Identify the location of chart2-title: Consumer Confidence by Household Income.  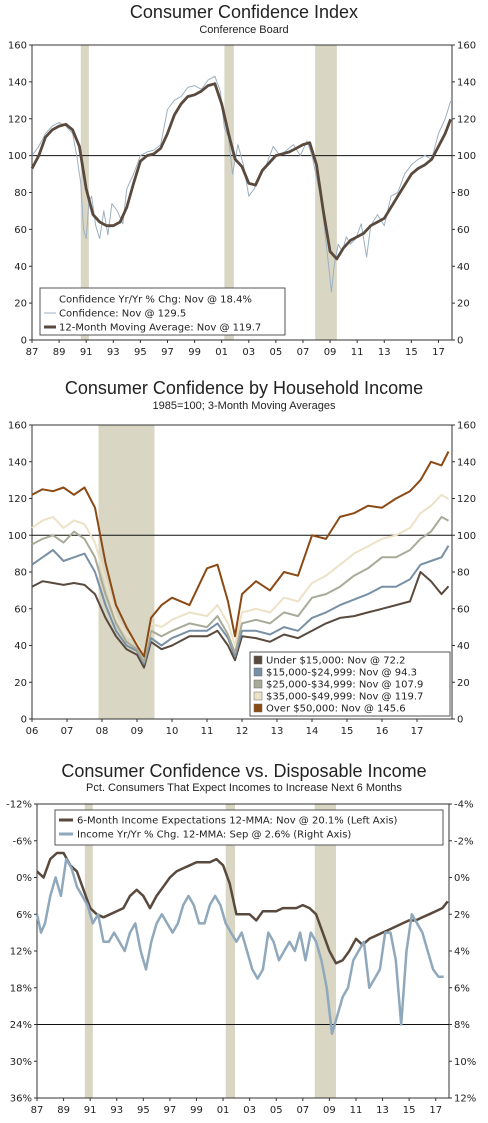
(244, 388).